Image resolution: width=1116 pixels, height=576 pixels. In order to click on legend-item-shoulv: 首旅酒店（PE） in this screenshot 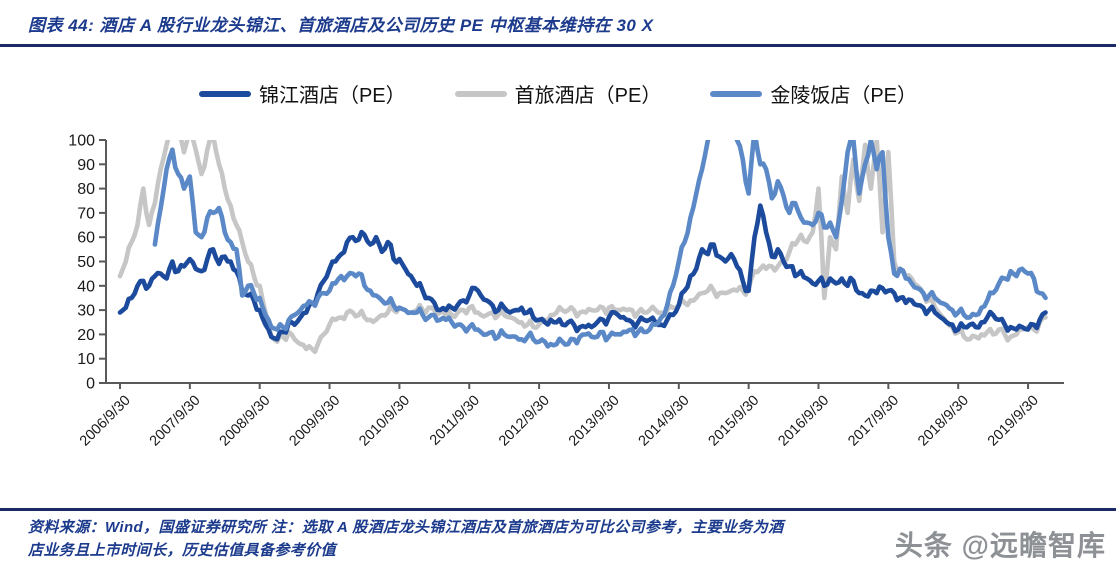, I will do `click(558, 93)`.